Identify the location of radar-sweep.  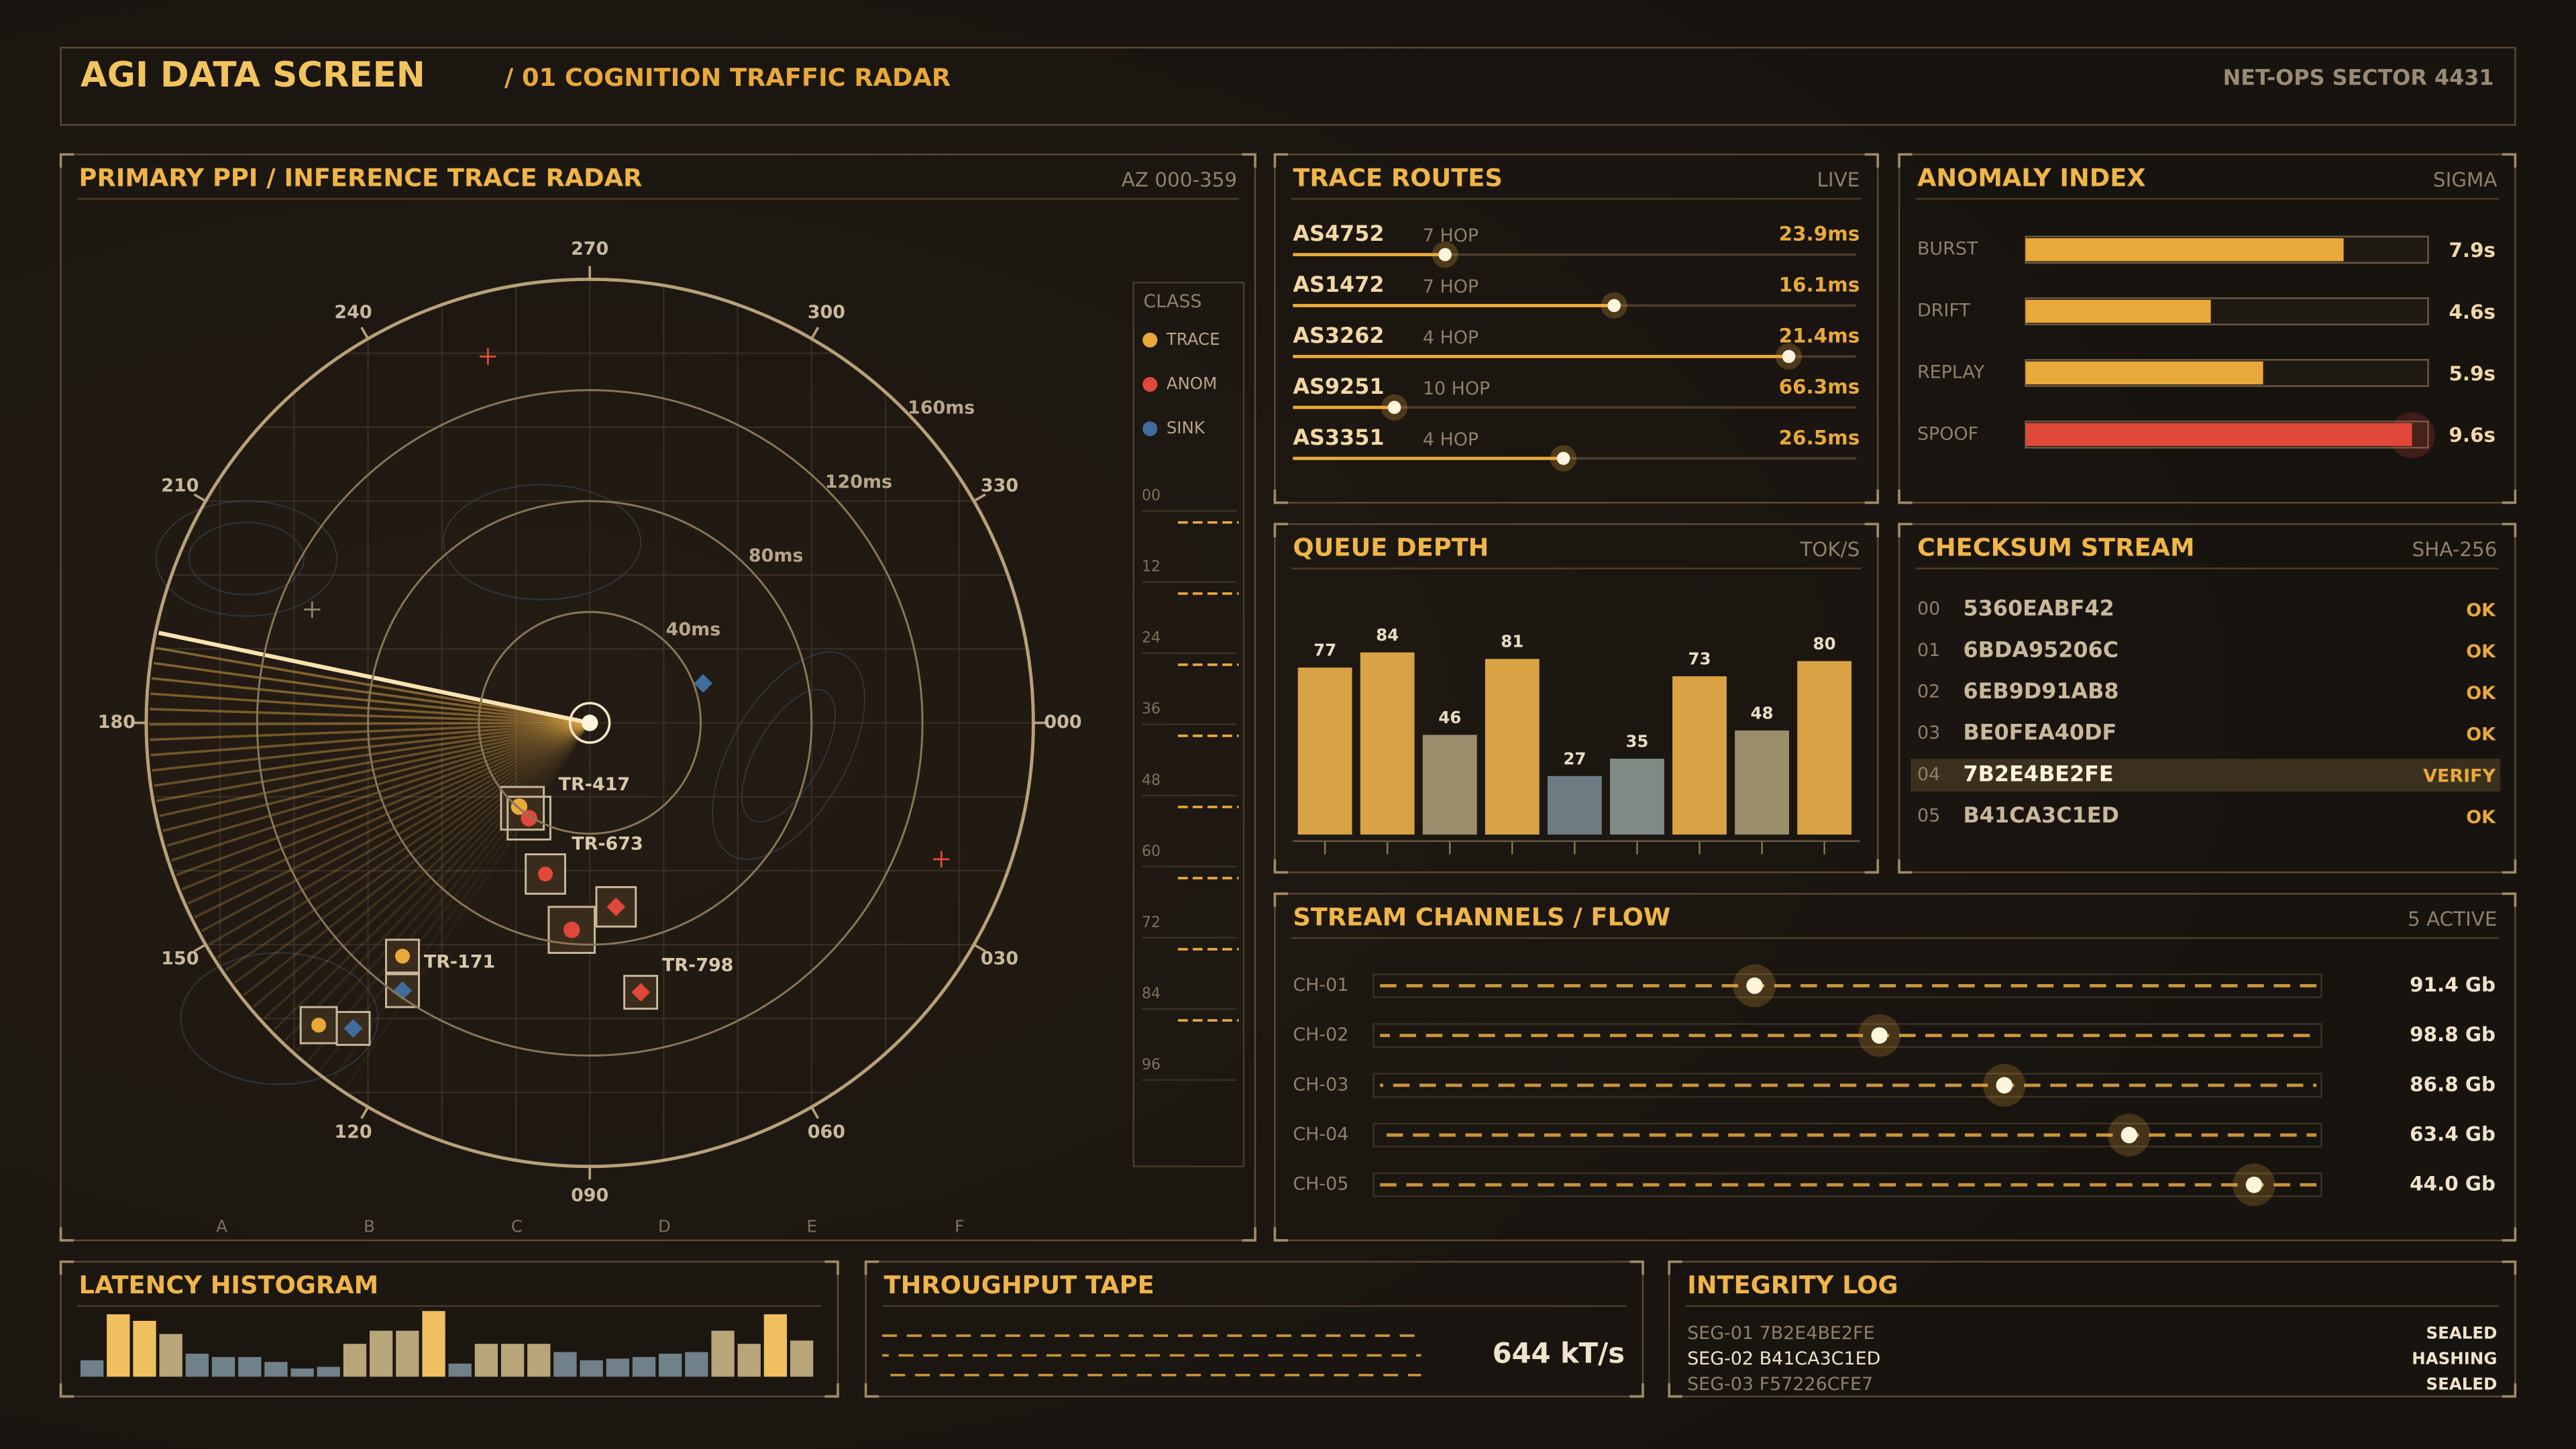
(370, 860).